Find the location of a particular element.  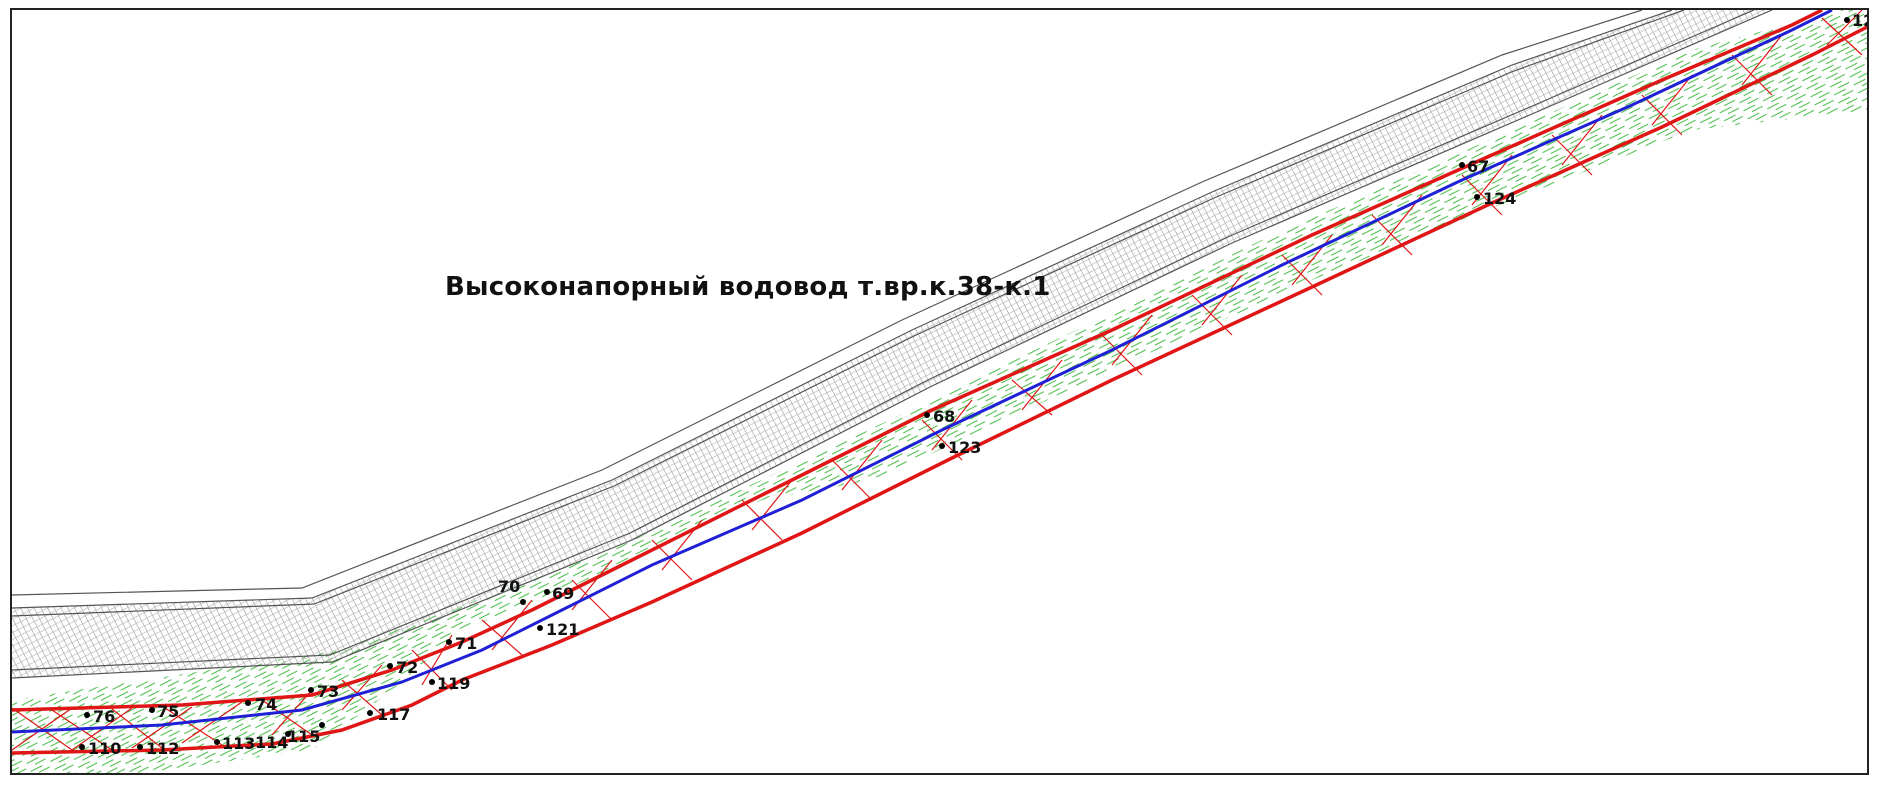

point-70: 70 is located at coordinates (512, 591).